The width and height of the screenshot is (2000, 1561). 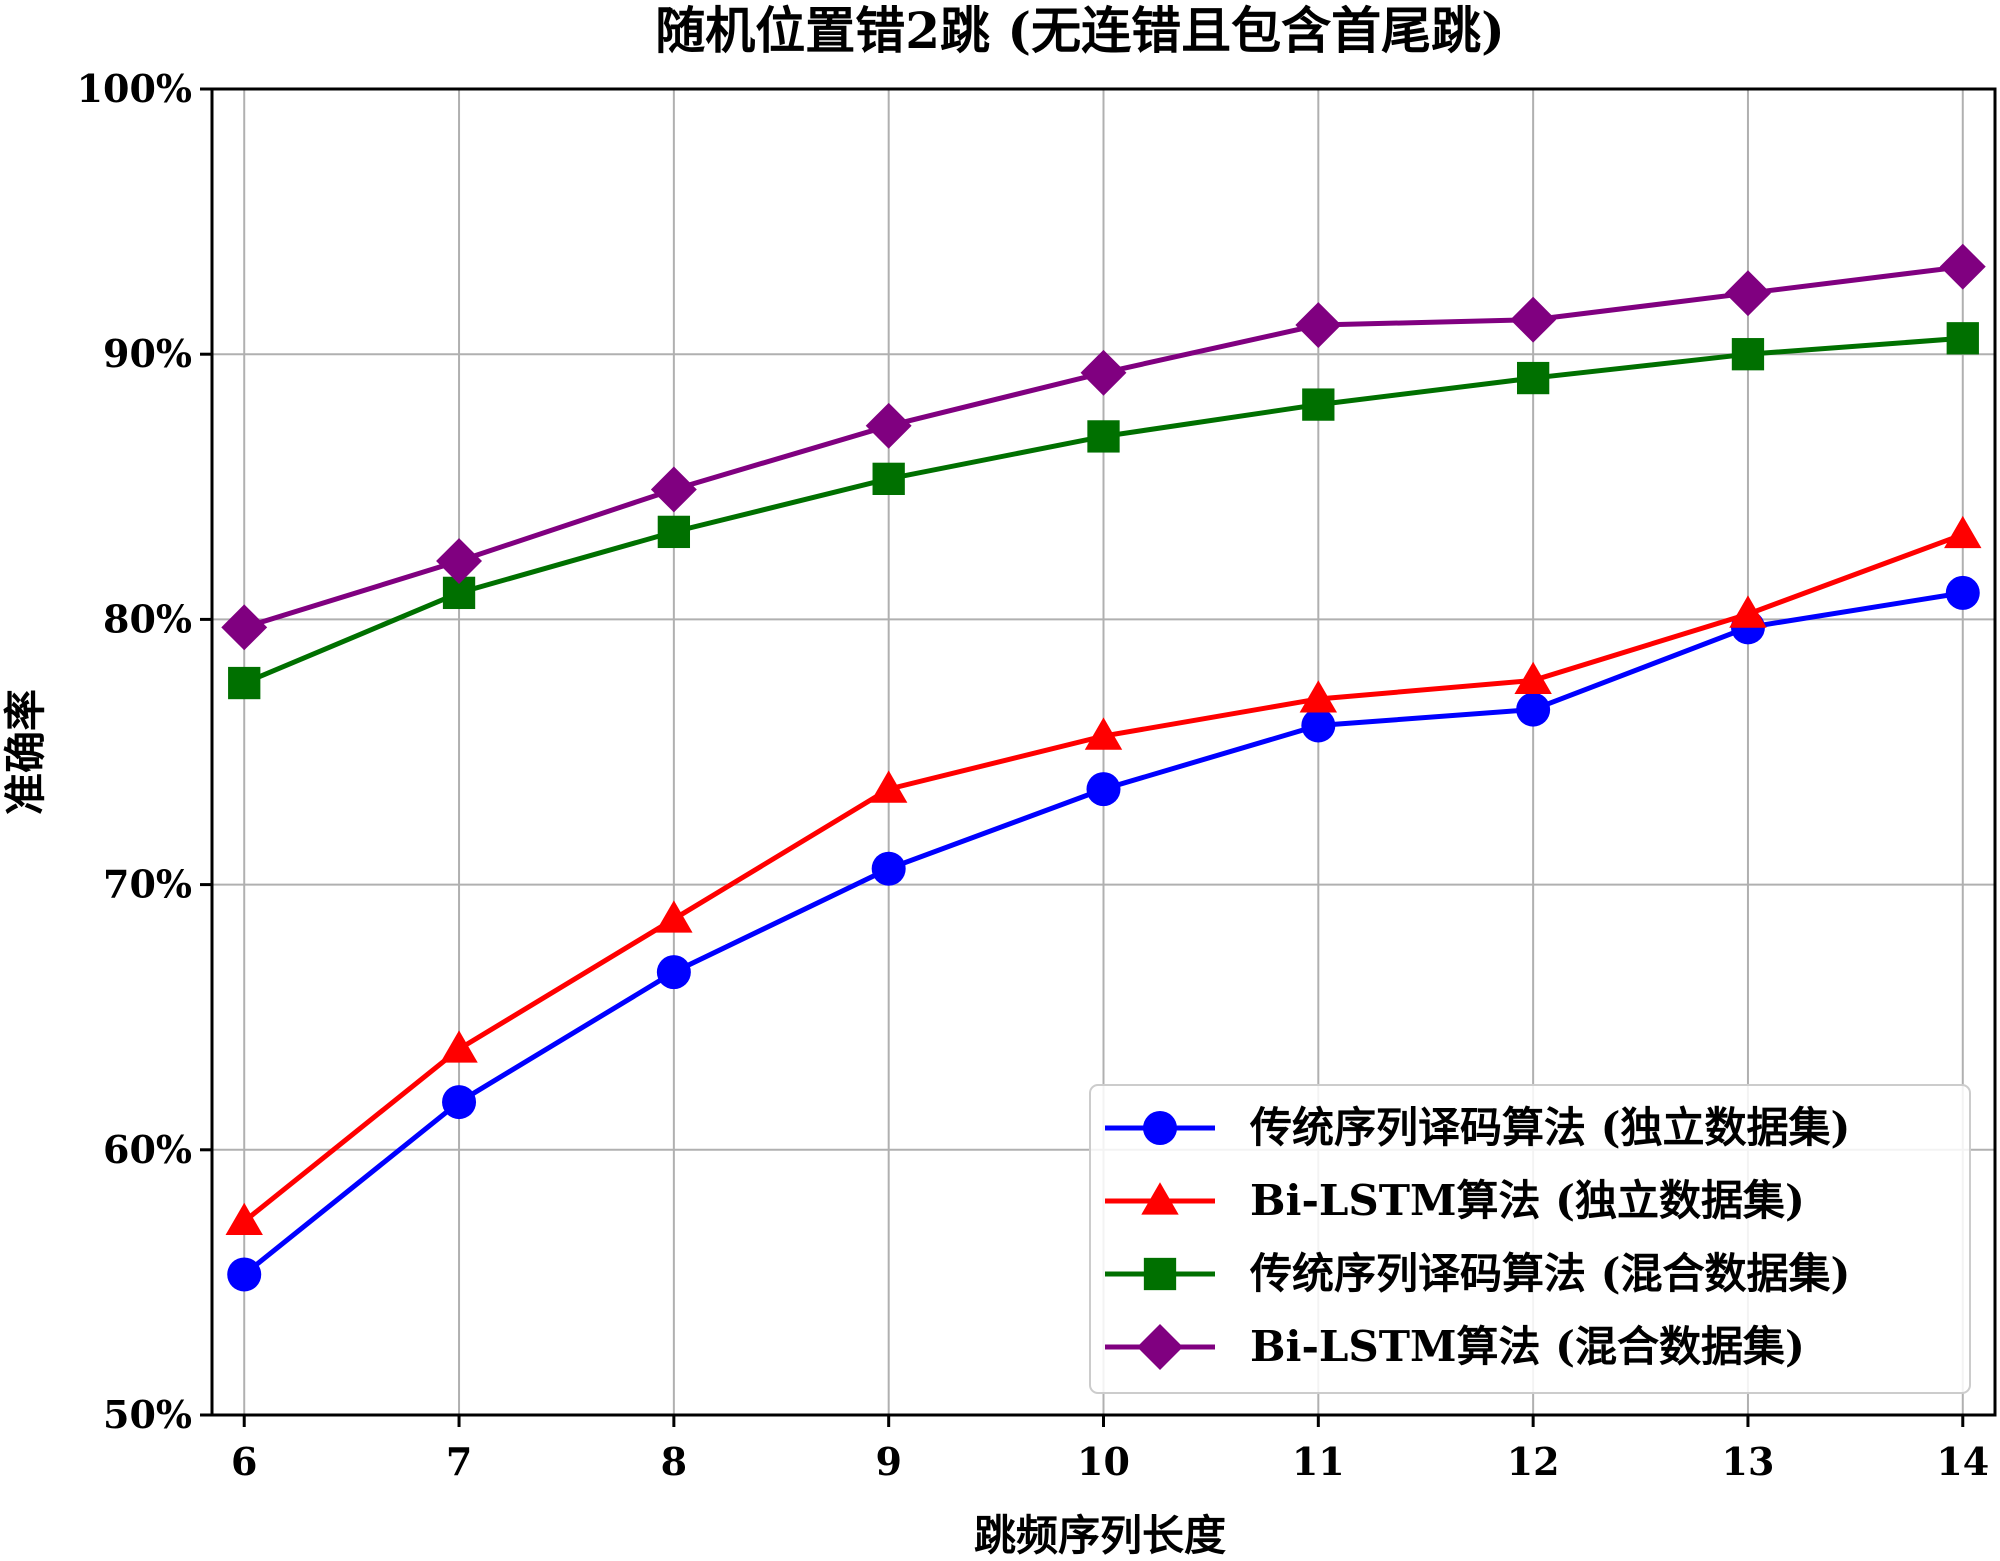 I want to click on chart-title: 随机位置错2跳 (无连错且包含首尾跳), so click(x=1080, y=30).